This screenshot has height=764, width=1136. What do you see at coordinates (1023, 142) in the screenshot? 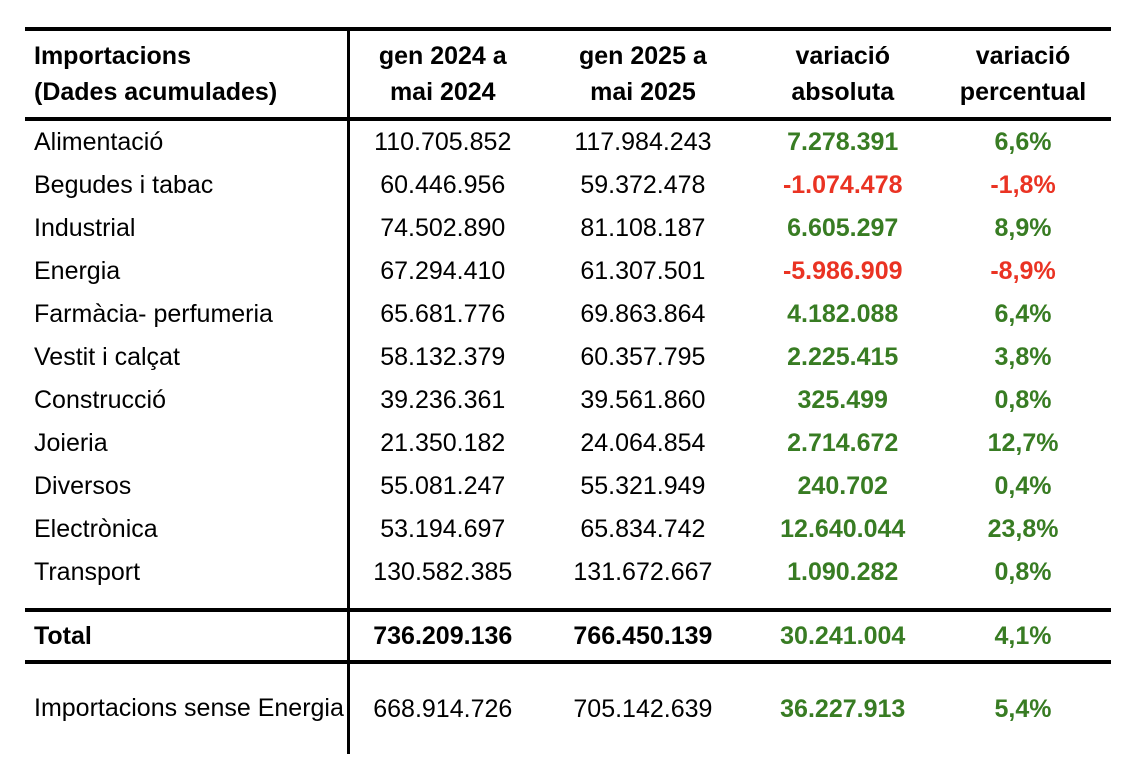
I see `cell-variacio-percentual: 6,6%` at bounding box center [1023, 142].